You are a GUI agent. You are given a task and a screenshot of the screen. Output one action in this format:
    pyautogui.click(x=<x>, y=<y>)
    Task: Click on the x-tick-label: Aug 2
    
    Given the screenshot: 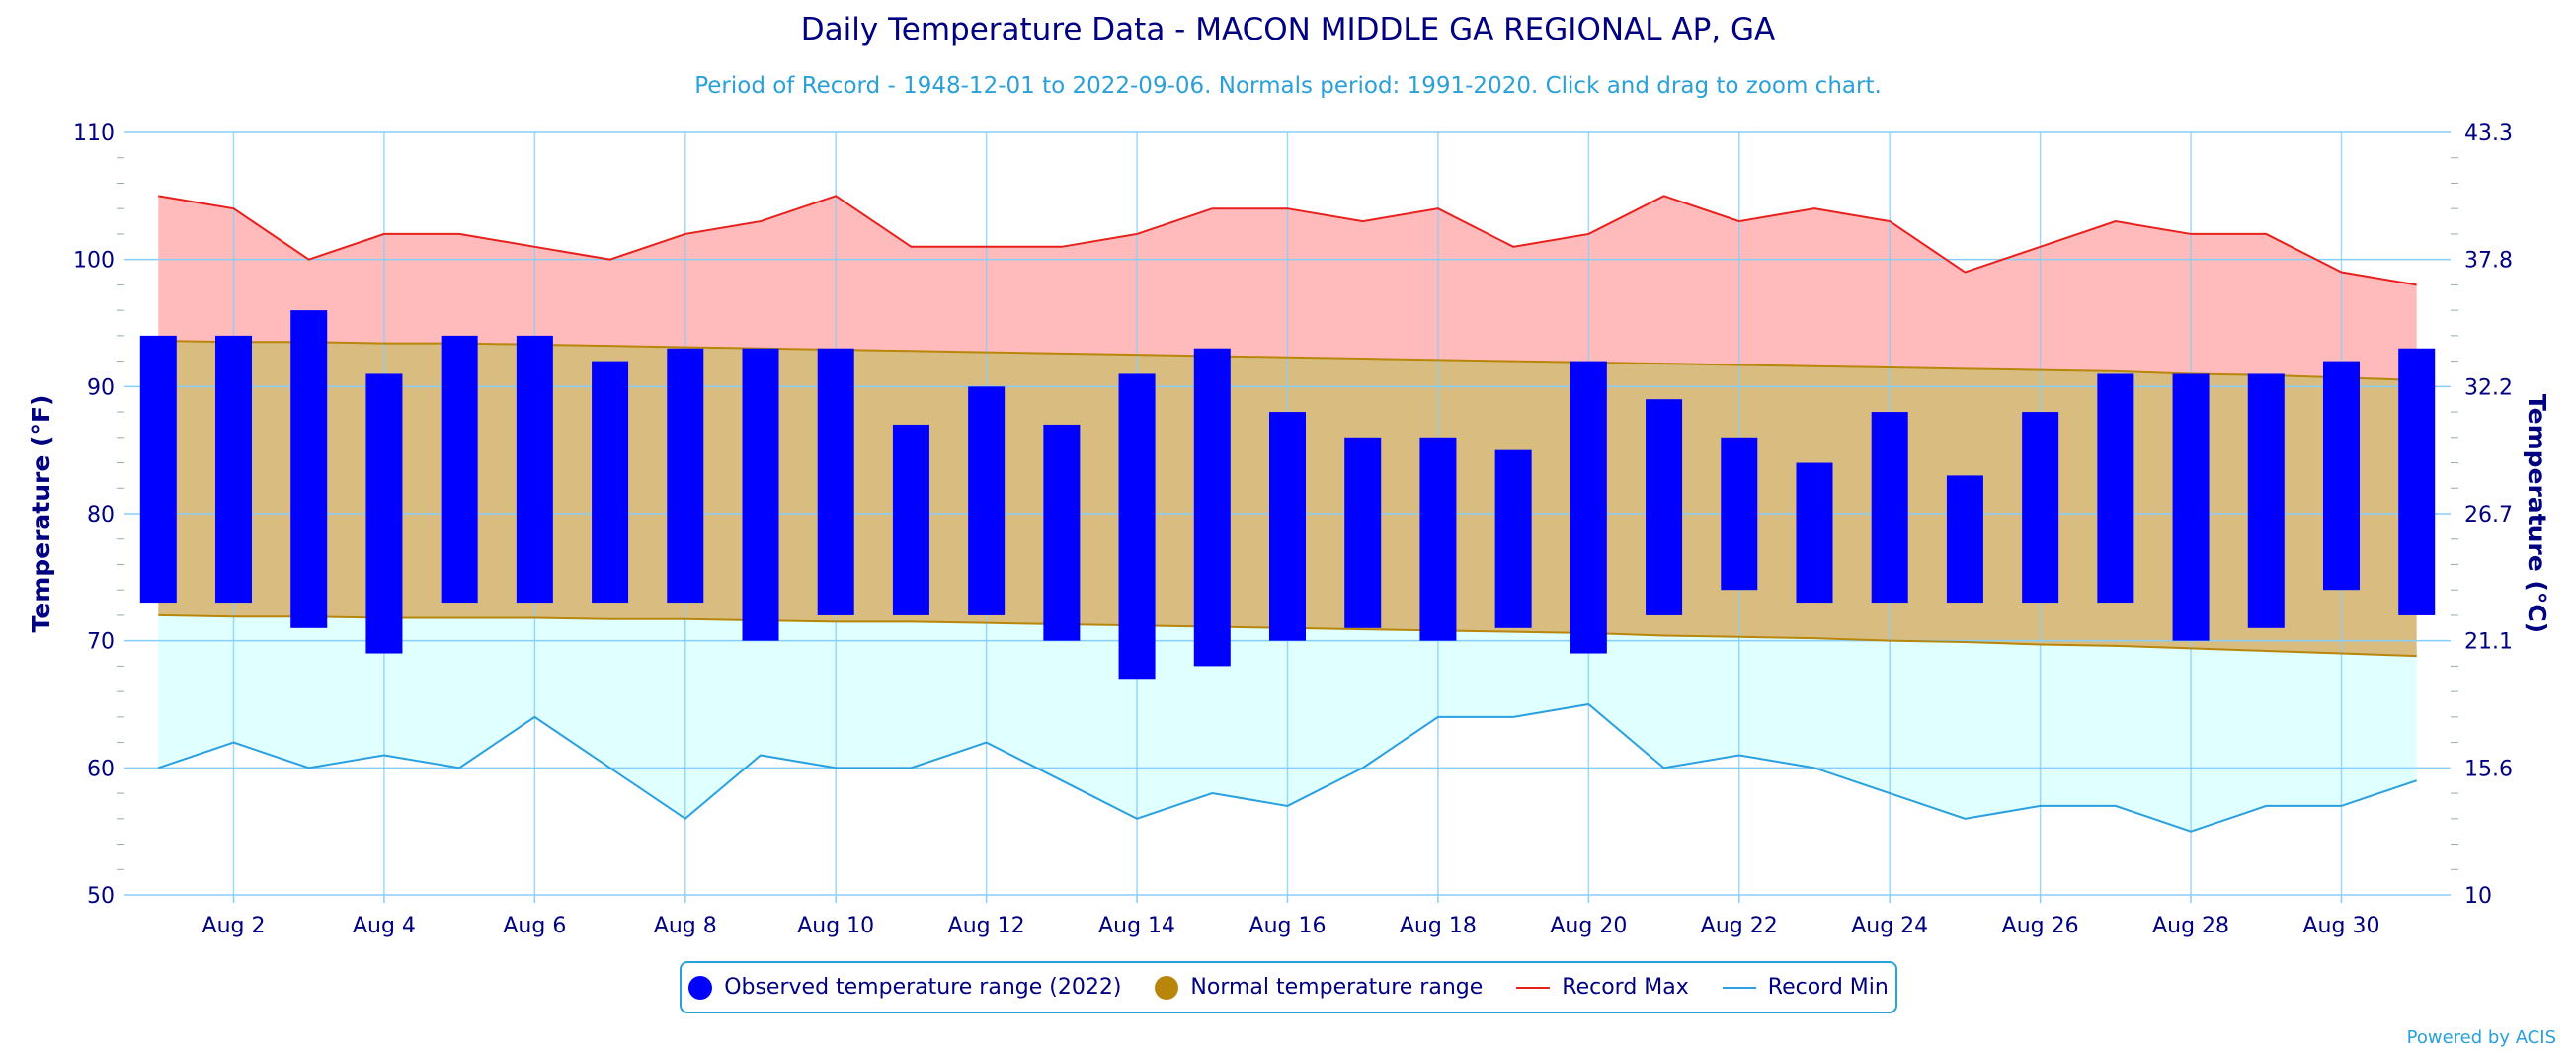 What is the action you would take?
    pyautogui.click(x=234, y=926)
    